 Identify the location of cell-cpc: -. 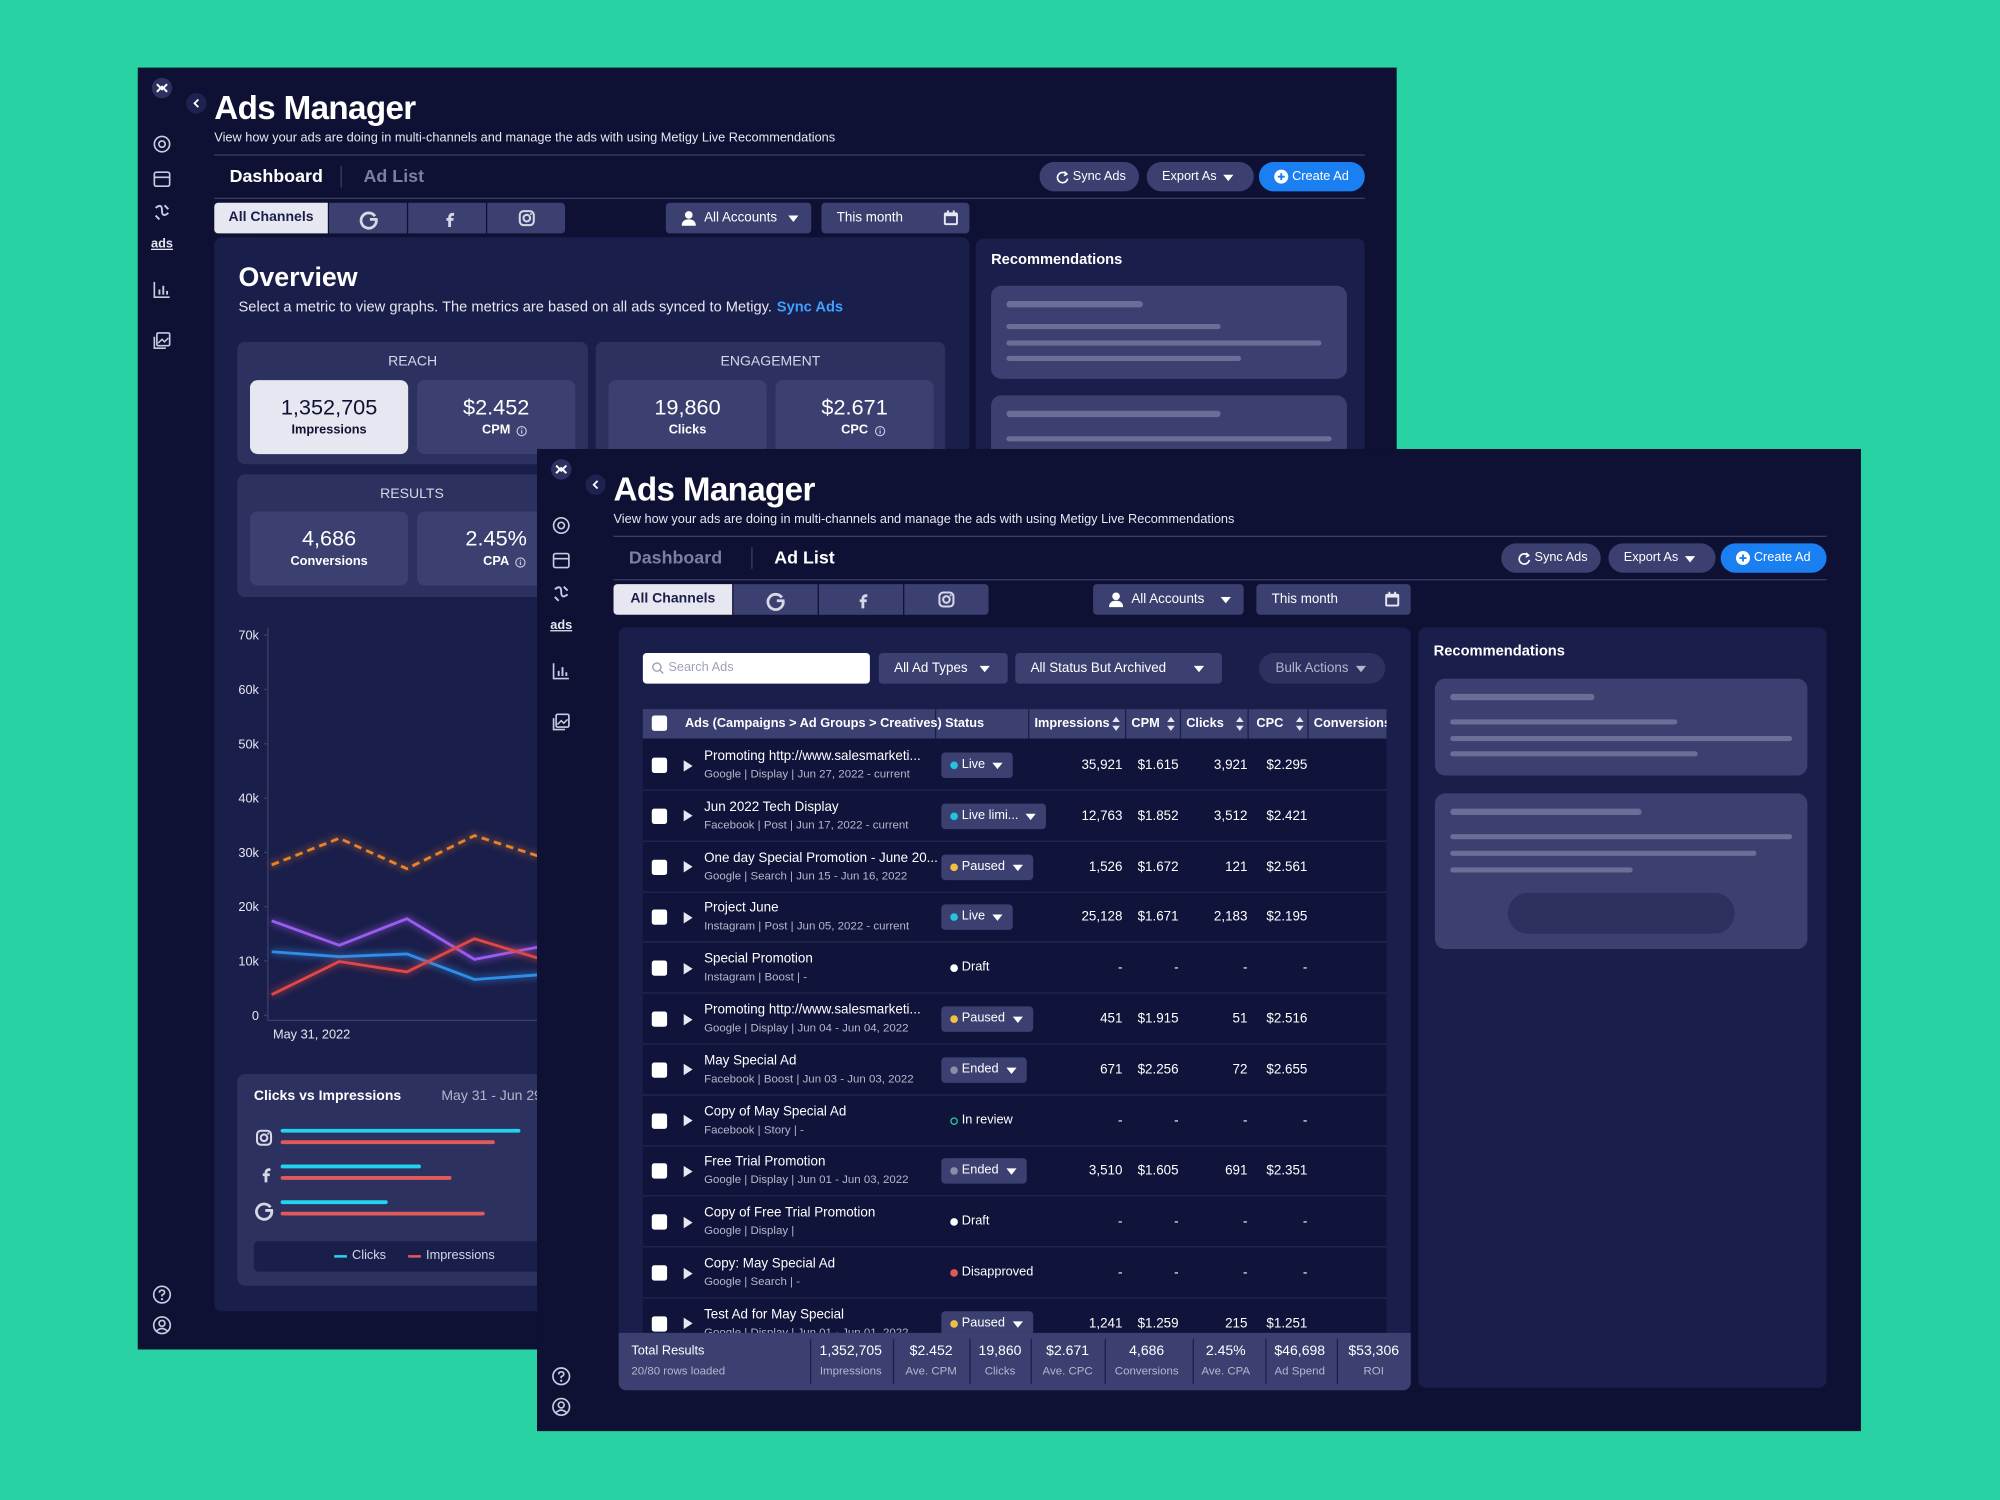
(1305, 1222).